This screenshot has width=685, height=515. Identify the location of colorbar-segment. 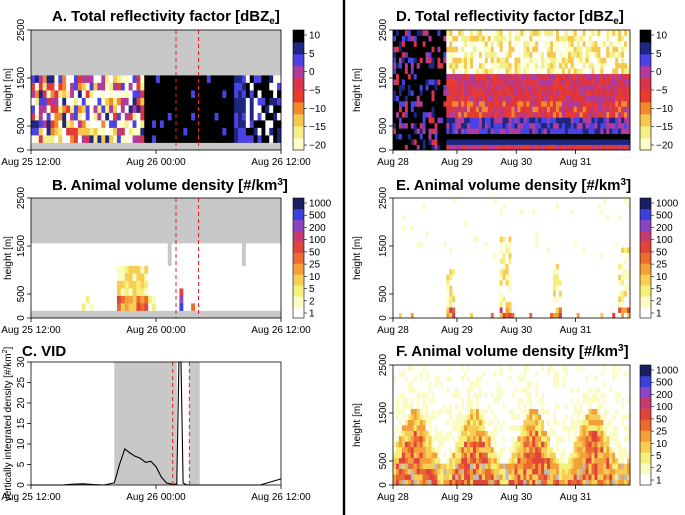
(298, 60).